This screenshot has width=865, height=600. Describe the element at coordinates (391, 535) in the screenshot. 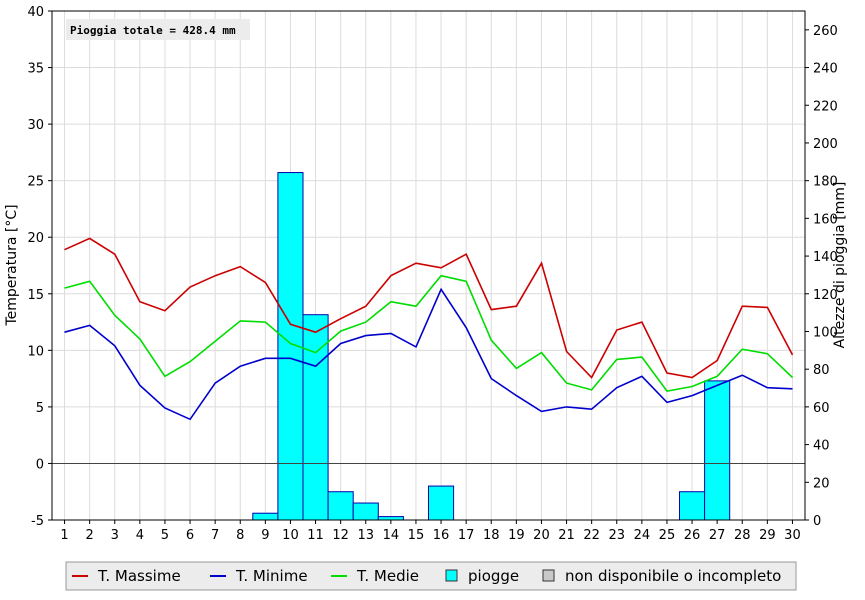

I see `x-tick-label: 14` at that location.